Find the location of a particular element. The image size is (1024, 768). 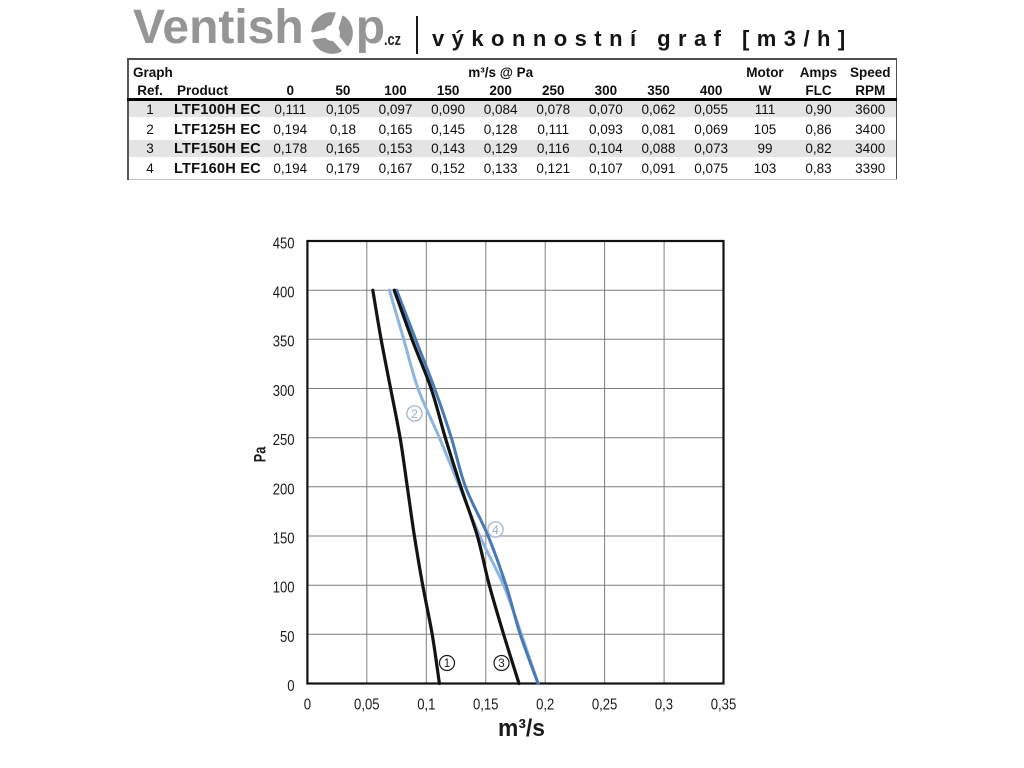

svg-text: 450 is located at coordinates (284, 243).